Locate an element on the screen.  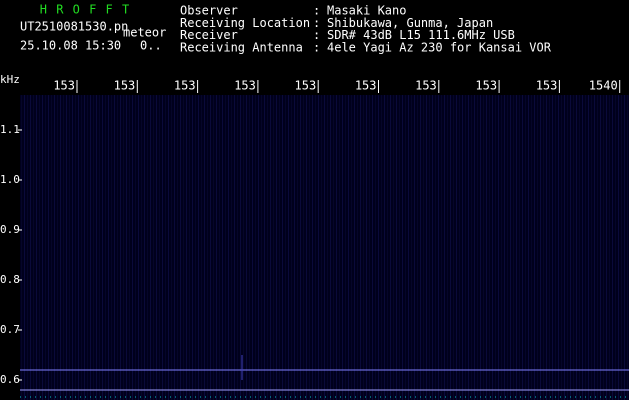
counter: 0.. is located at coordinates (151, 46).